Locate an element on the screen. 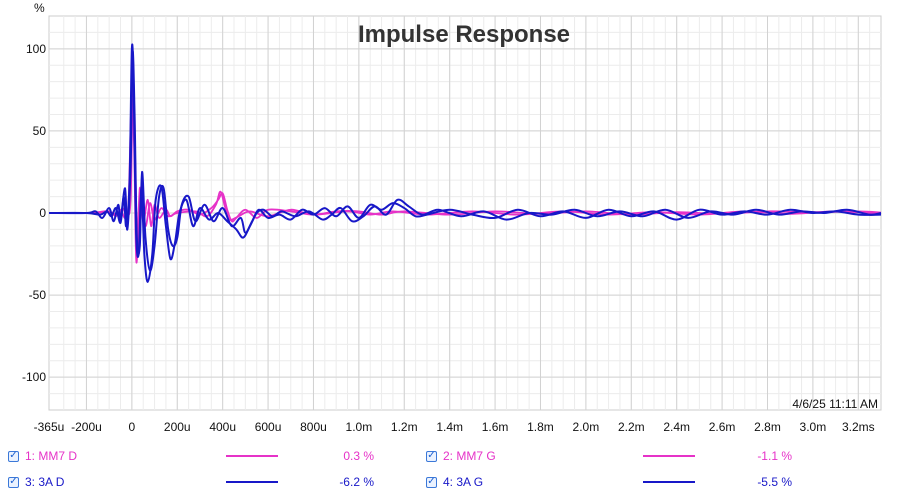  x-tick-label: 3.0m is located at coordinates (813, 427).